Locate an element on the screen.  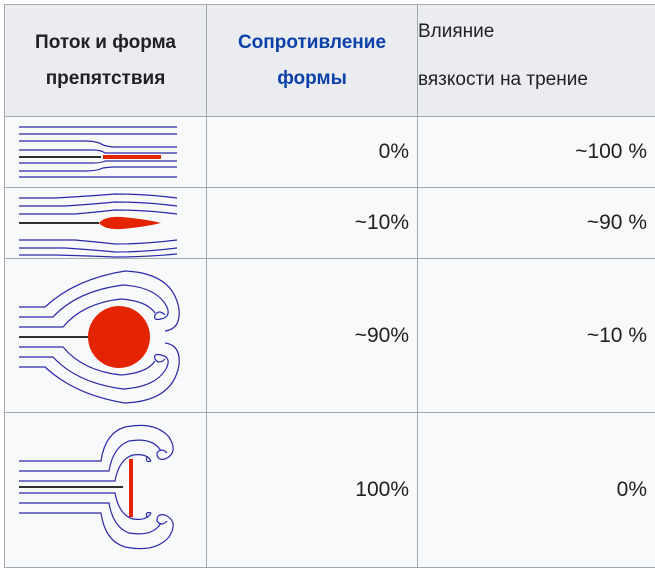
flat-plate-perpendicular-icon is located at coordinates (106, 490).